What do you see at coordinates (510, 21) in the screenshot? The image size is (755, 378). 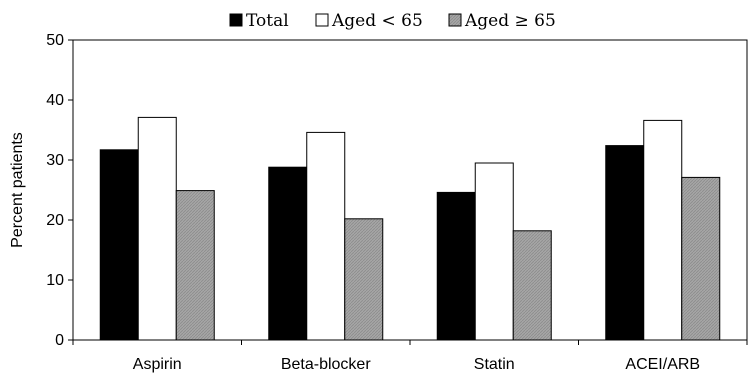 I see `legend-label-aged-65-plus: Aged ≥ 65` at bounding box center [510, 21].